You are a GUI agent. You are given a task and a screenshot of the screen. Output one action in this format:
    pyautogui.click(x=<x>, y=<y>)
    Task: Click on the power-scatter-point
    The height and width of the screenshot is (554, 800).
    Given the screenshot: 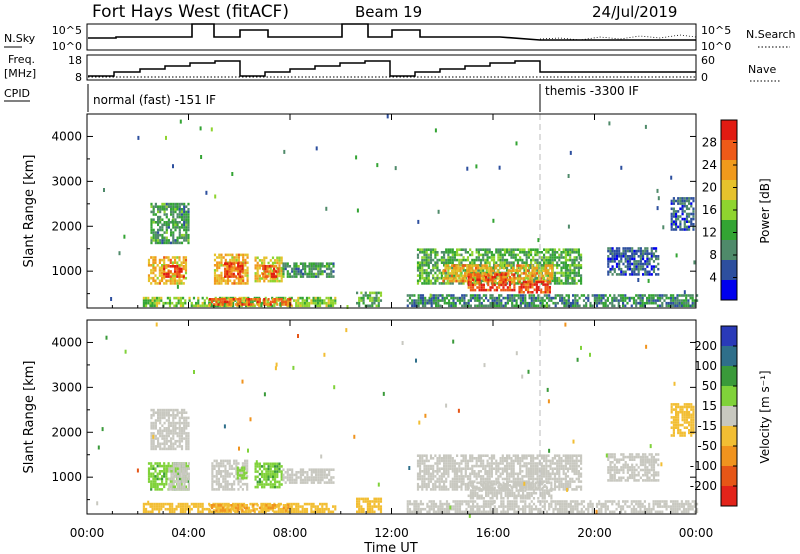 What is the action you would take?
    pyautogui.click(x=645, y=126)
    